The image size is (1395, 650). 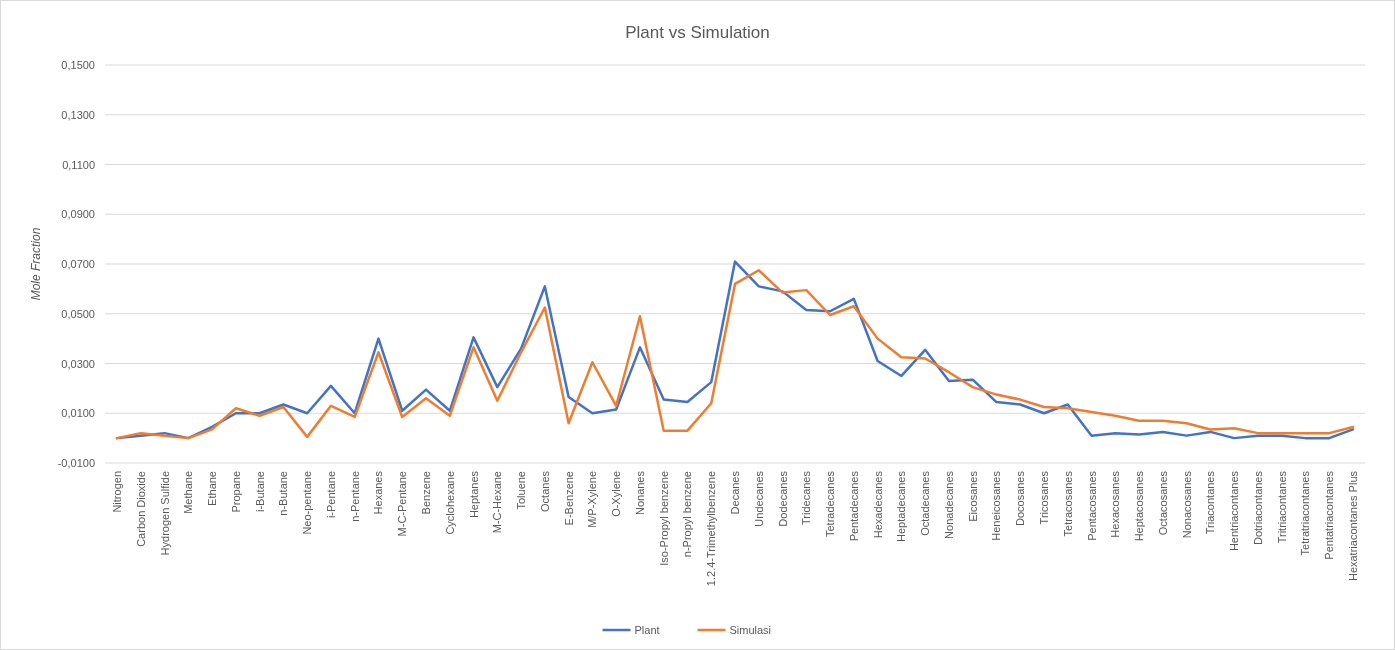 What do you see at coordinates (354, 496) in the screenshot?
I see `x-tick-label: n-Pentane` at bounding box center [354, 496].